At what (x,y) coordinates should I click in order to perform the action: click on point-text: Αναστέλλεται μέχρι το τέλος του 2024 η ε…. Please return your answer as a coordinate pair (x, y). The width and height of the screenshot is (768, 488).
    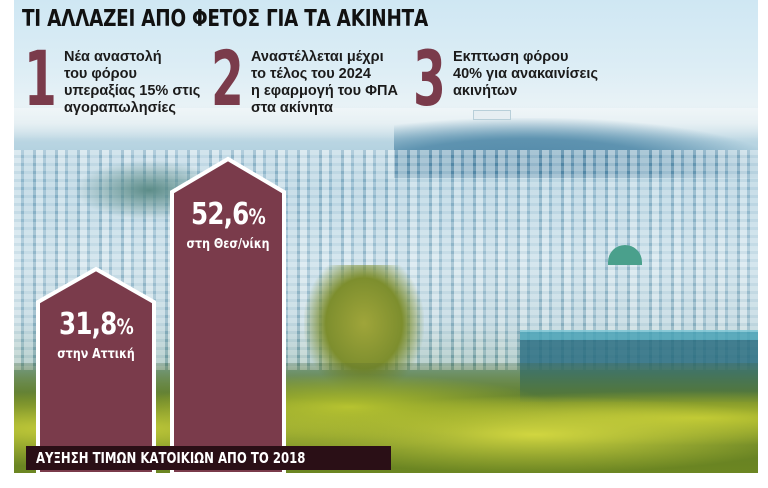
    Looking at the image, I should click on (324, 82).